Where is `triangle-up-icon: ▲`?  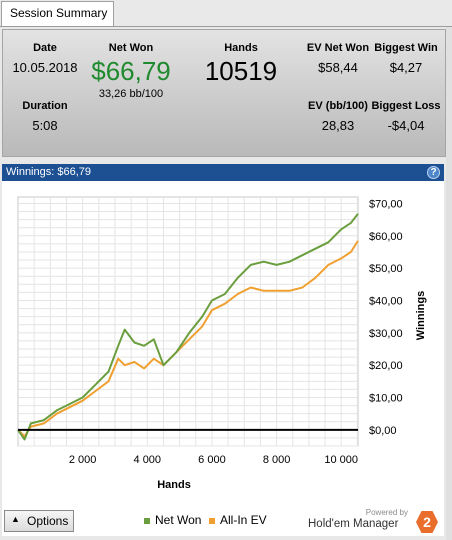 triangle-up-icon: ▲ is located at coordinates (15, 519).